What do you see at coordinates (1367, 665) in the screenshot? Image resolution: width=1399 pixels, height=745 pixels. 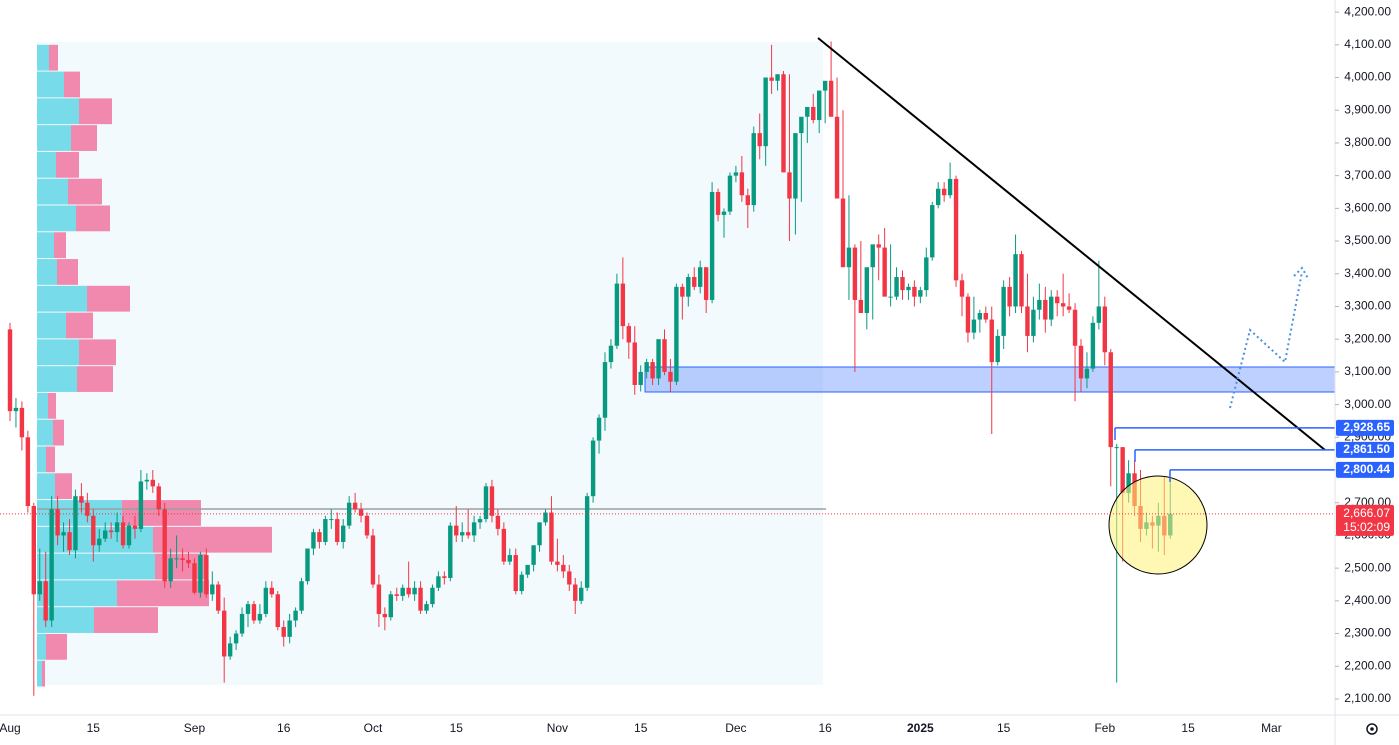 I see `y-tick-label: 2,200.00` at bounding box center [1367, 665].